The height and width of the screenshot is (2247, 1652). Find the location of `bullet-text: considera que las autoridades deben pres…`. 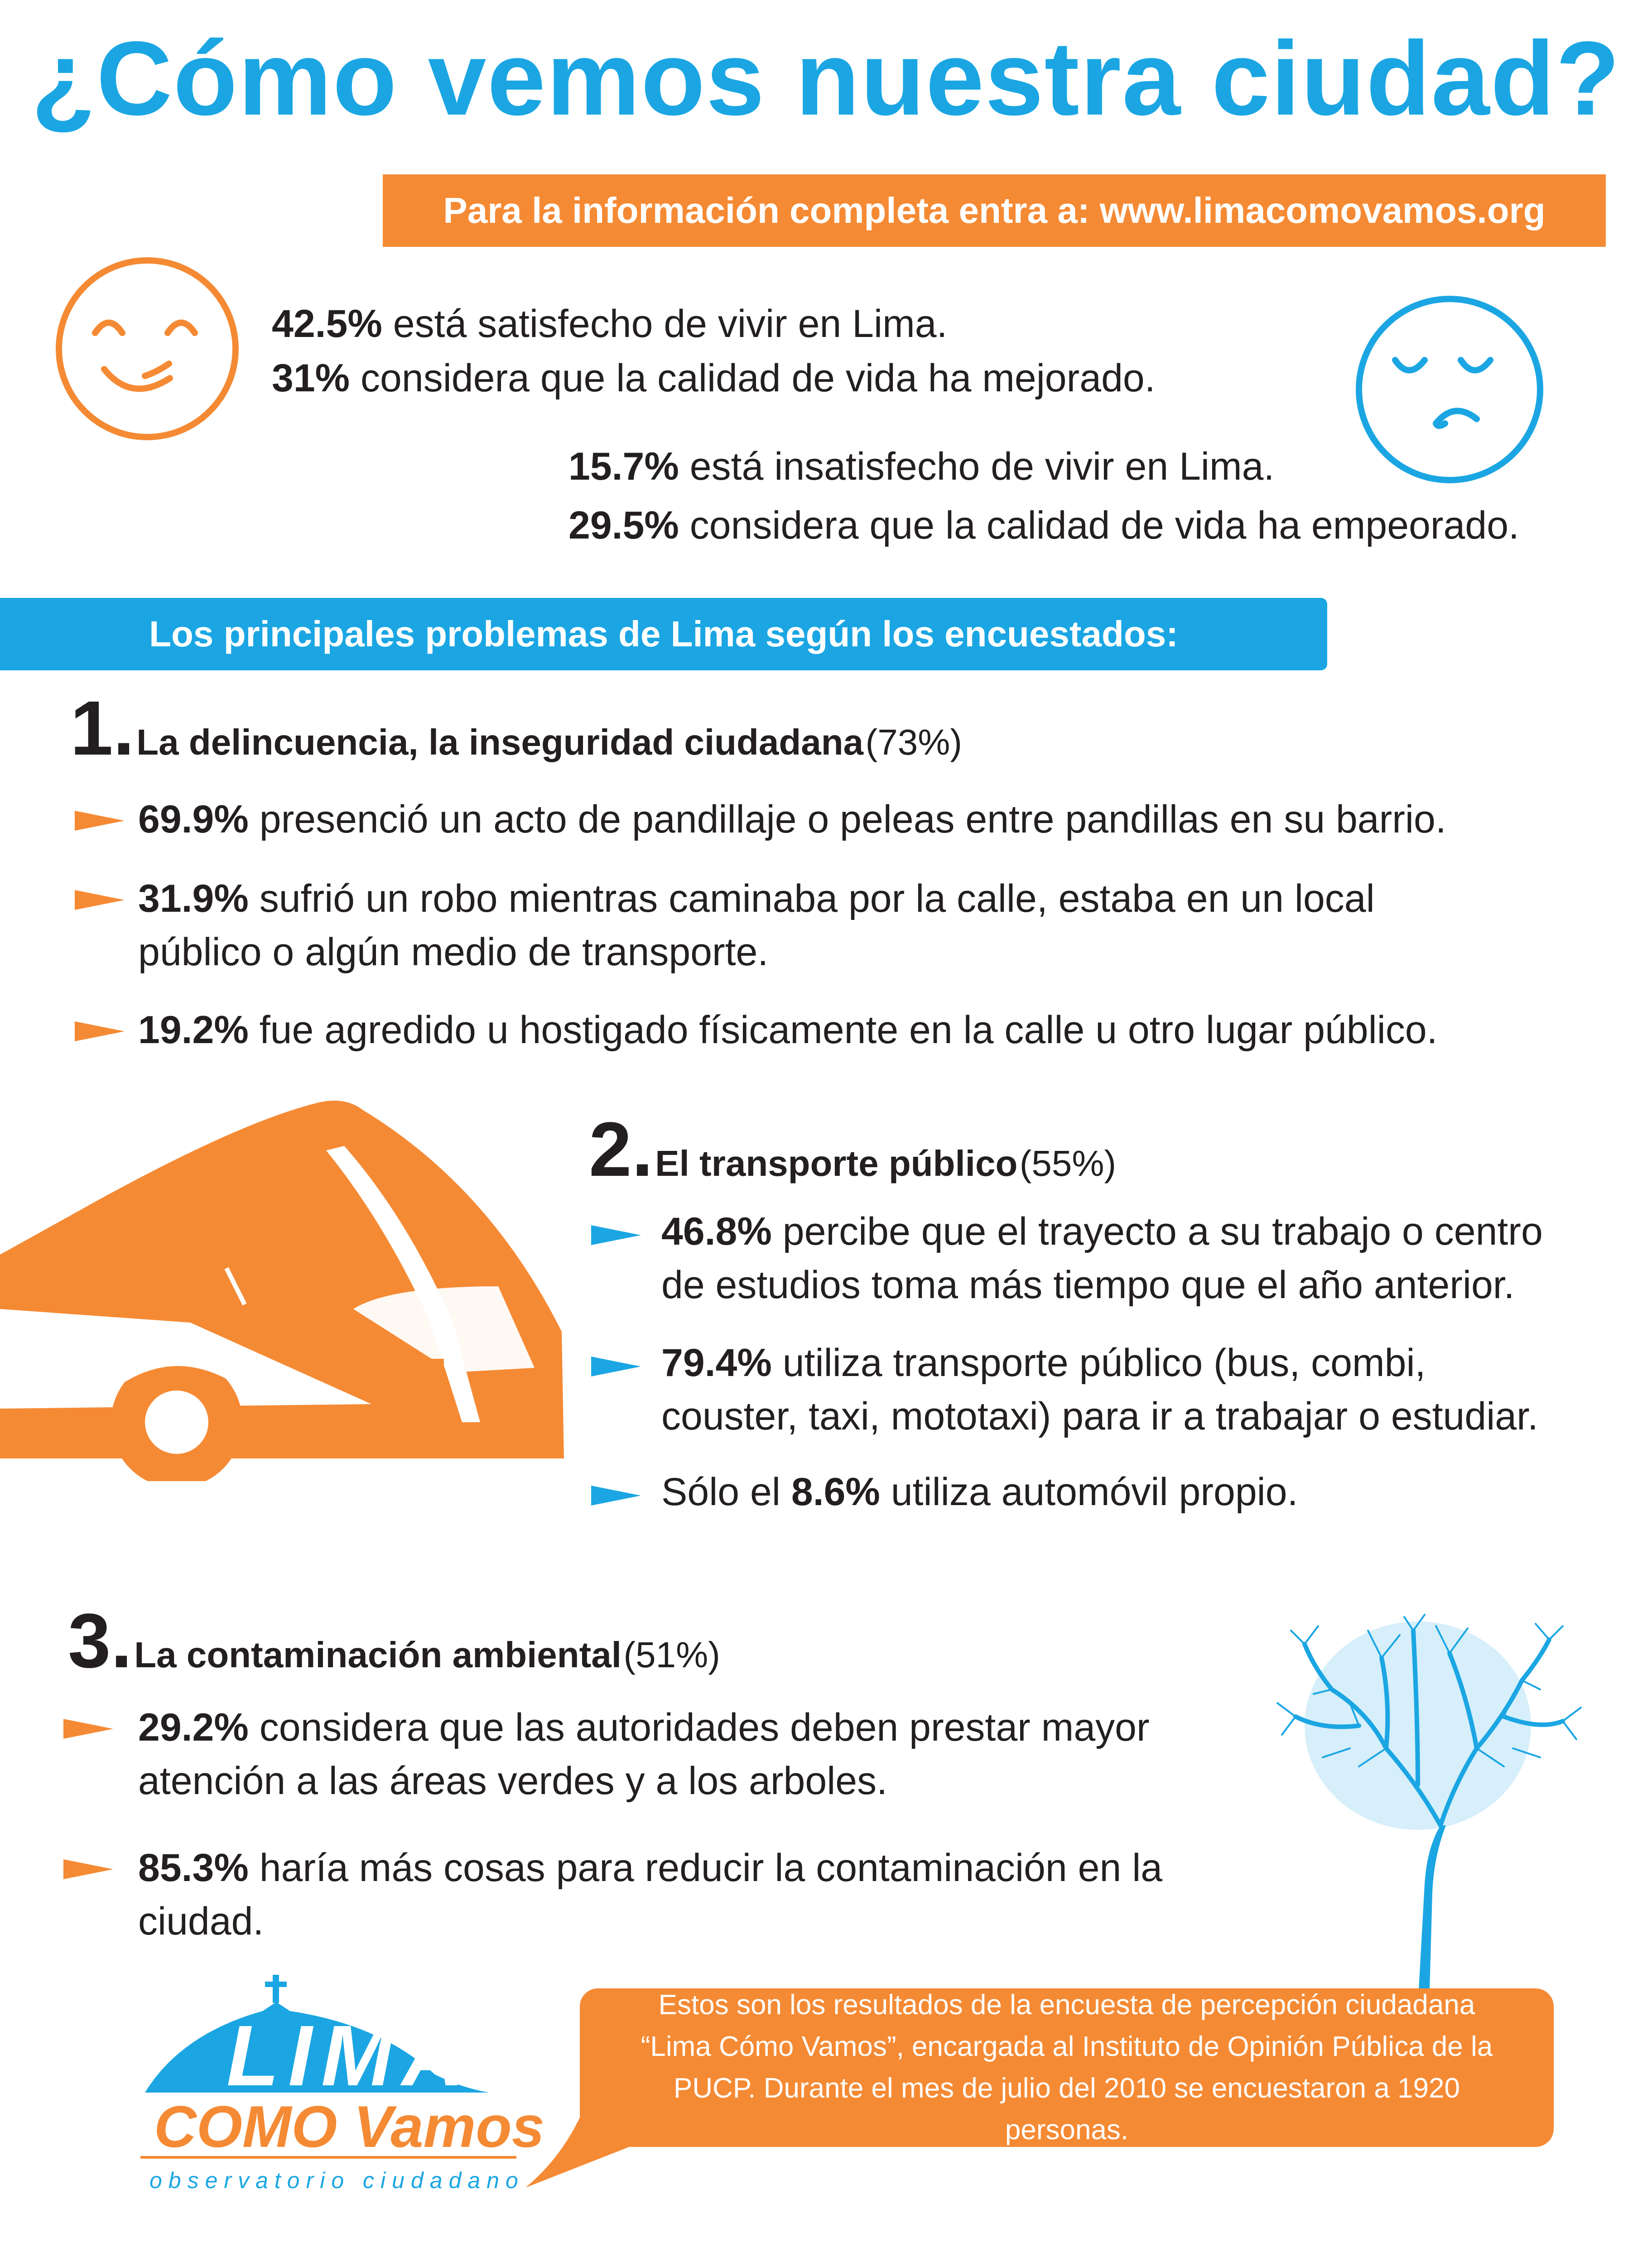

bullet-text: considera que las autoridades deben pres… is located at coordinates (704, 1727).